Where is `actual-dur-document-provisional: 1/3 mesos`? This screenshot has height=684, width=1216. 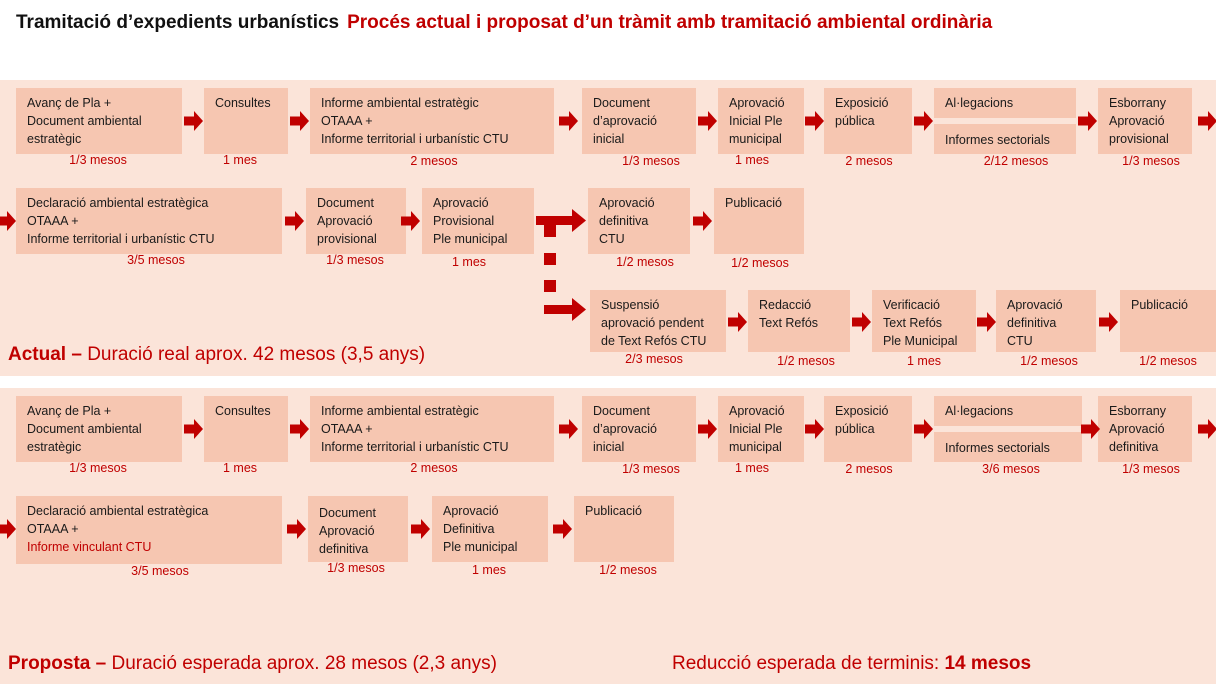
actual-dur-document-provisional: 1/3 mesos is located at coordinates (355, 260).